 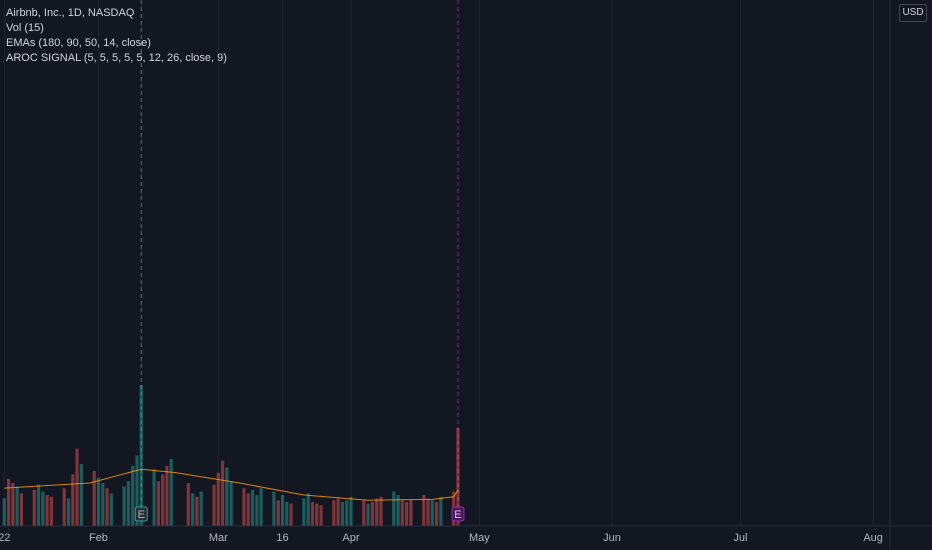 What do you see at coordinates (479, 538) in the screenshot?
I see `time-tick-label: May` at bounding box center [479, 538].